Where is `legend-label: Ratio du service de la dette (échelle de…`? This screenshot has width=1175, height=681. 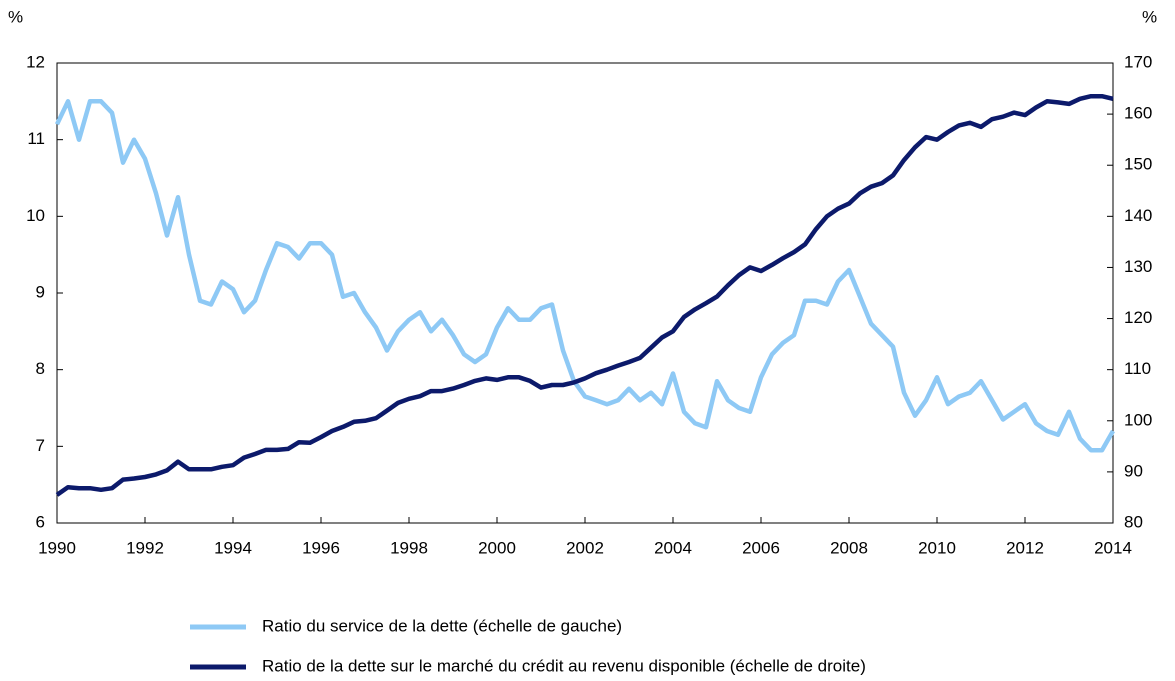
legend-label: Ratio du service de la dette (échelle de… is located at coordinates (442, 625).